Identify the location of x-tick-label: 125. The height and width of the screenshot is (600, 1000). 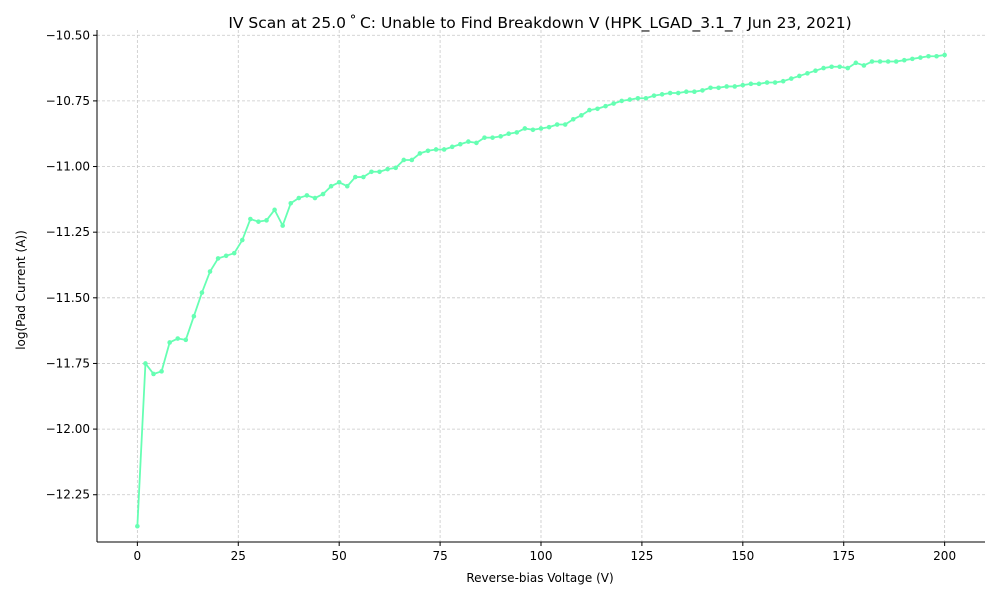
(641, 556).